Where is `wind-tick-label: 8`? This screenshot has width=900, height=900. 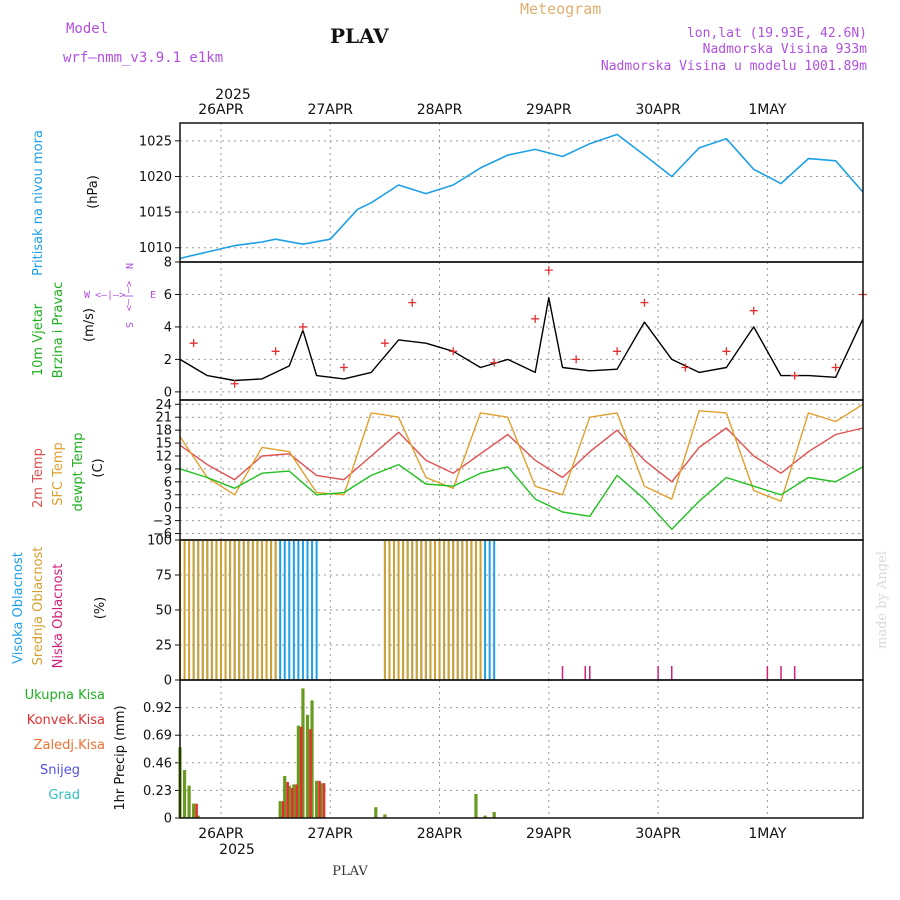 wind-tick-label: 8 is located at coordinates (168, 263).